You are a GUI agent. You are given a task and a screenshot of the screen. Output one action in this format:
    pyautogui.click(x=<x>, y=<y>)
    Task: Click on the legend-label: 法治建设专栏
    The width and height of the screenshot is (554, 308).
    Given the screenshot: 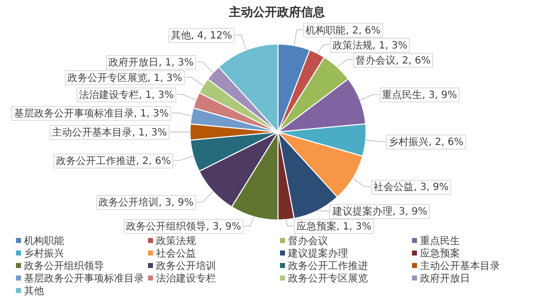 What is the action you would take?
    pyautogui.click(x=186, y=278)
    